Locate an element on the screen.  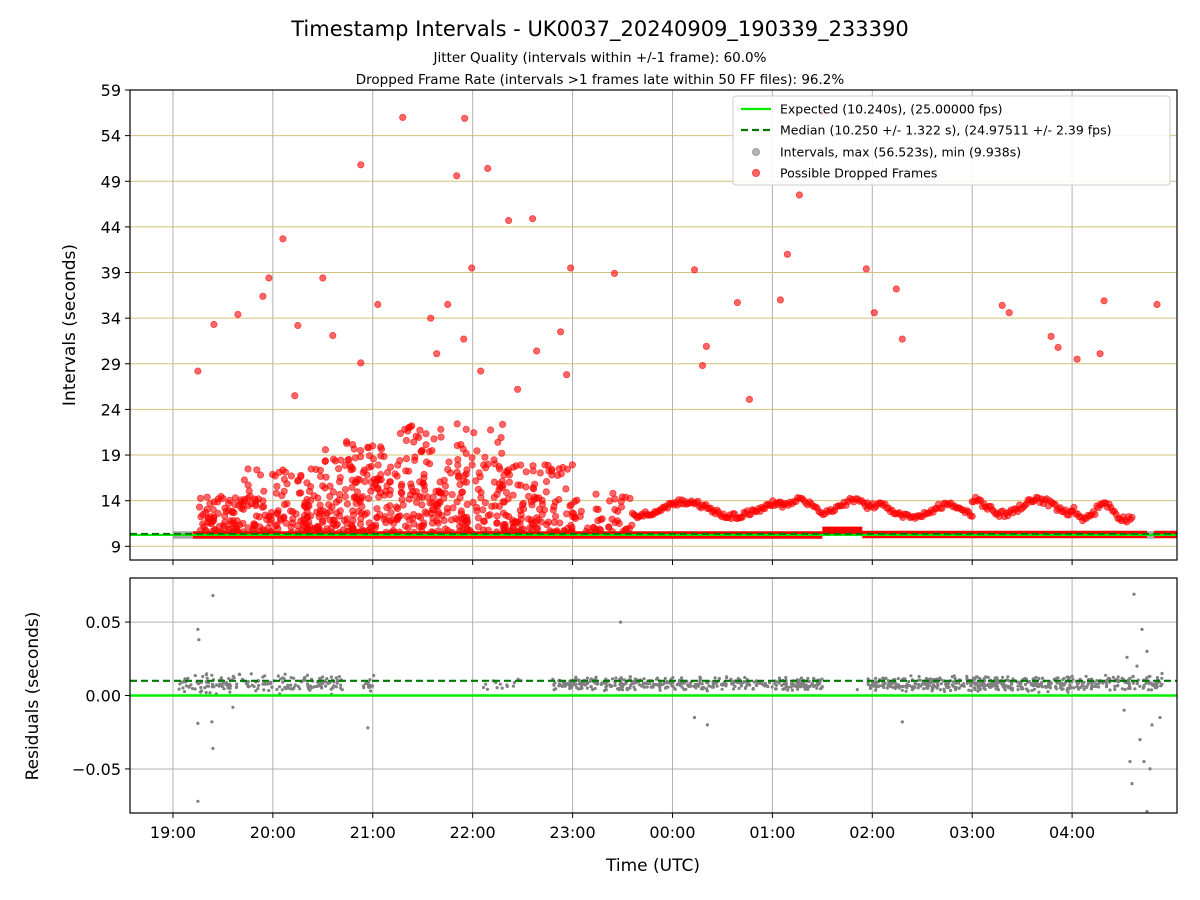
intervals-y-tick-label: 44 is located at coordinates (111, 227).